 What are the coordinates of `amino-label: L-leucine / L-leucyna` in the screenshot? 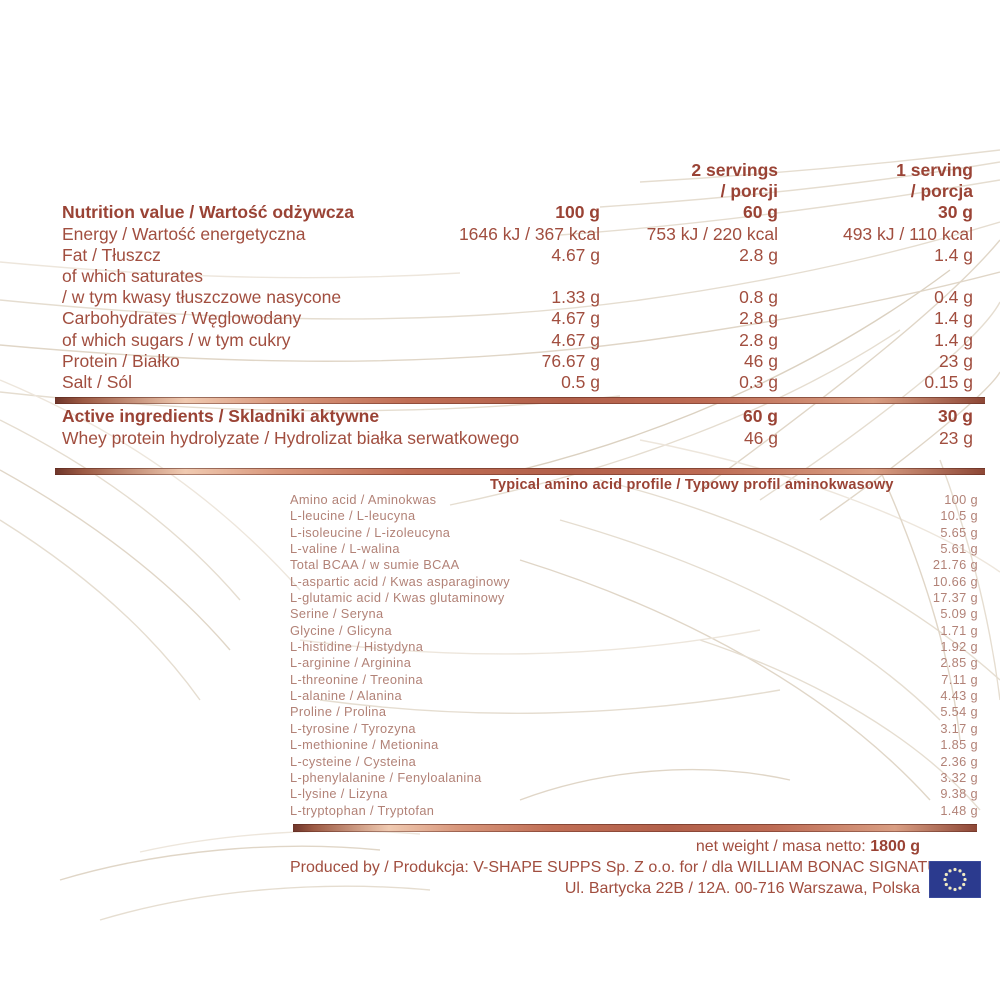 It's located at (353, 516).